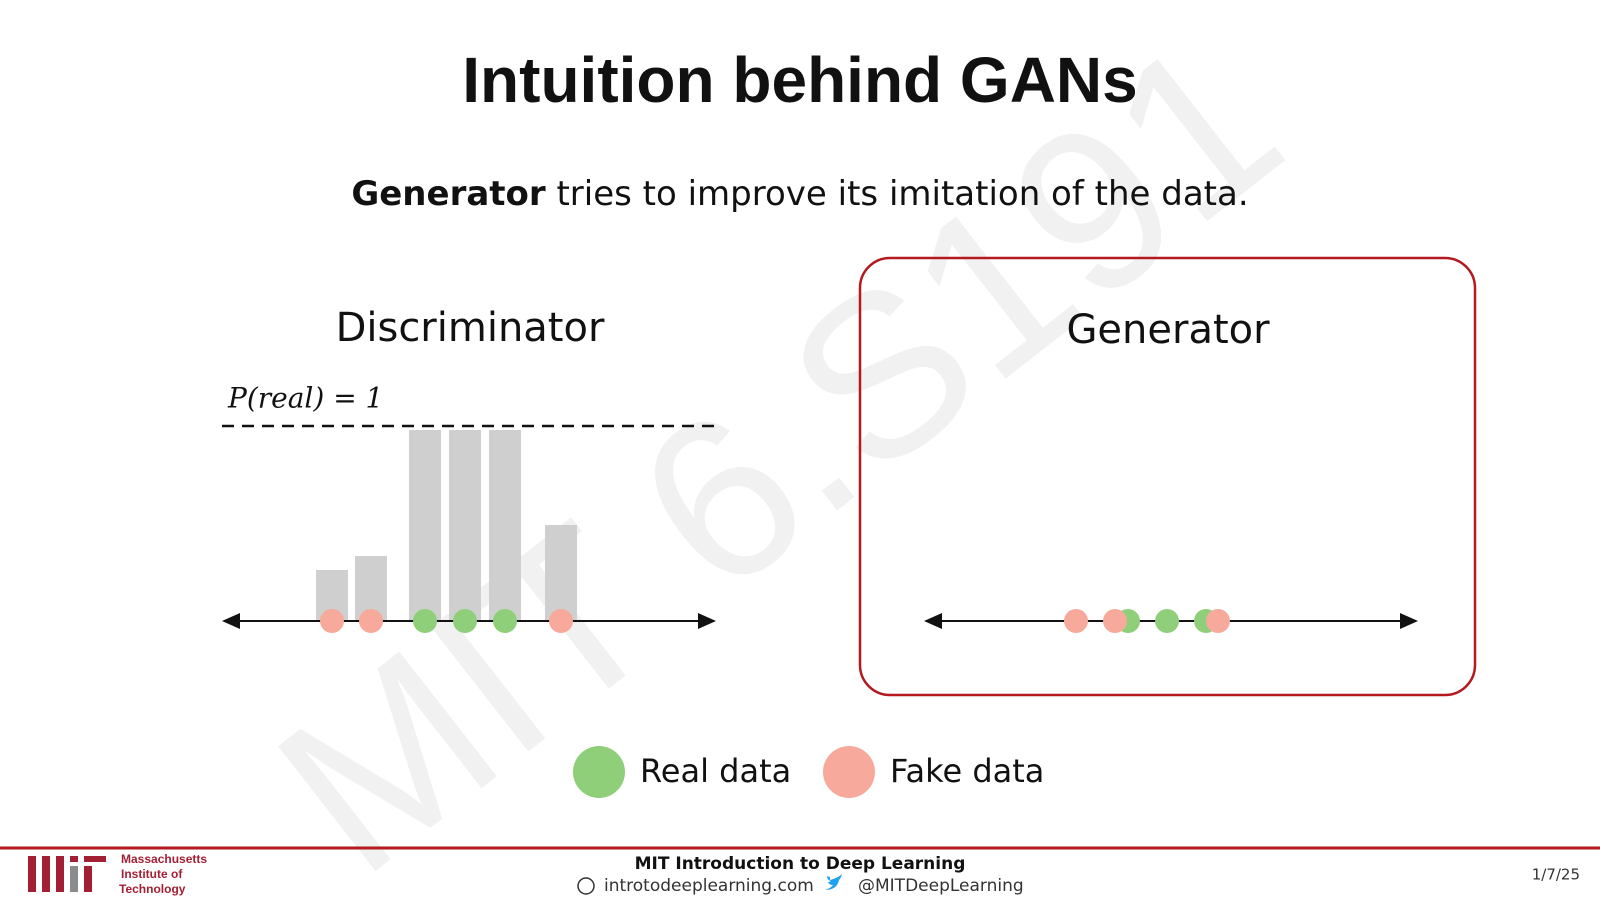  I want to click on generator-points, so click(1147, 621).